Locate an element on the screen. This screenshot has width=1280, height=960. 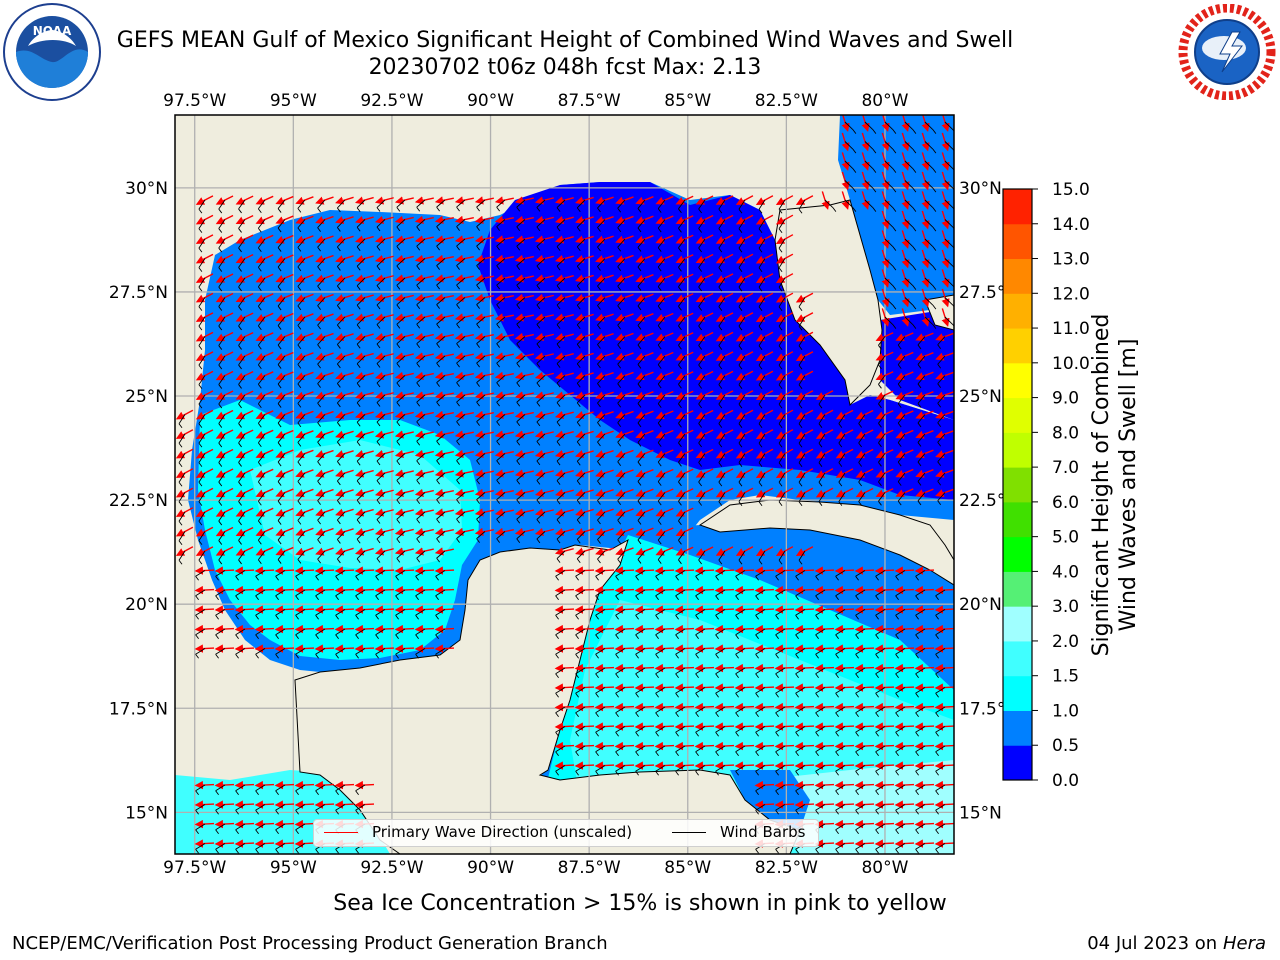
colorbar-tick-label: 13.0 is located at coordinates (1071, 260).